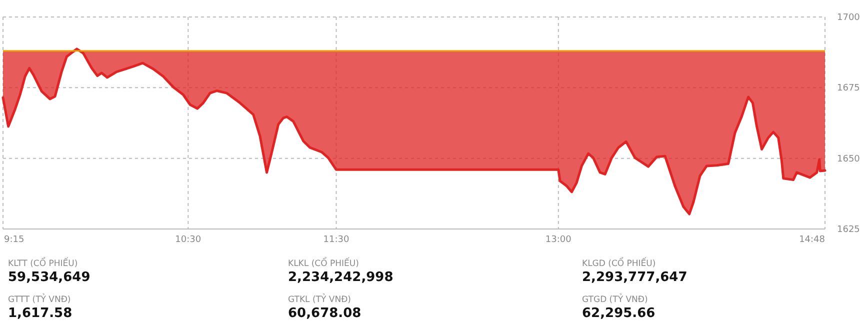  What do you see at coordinates (812, 240) in the screenshot?
I see `x-tick-label: 14:48` at bounding box center [812, 240].